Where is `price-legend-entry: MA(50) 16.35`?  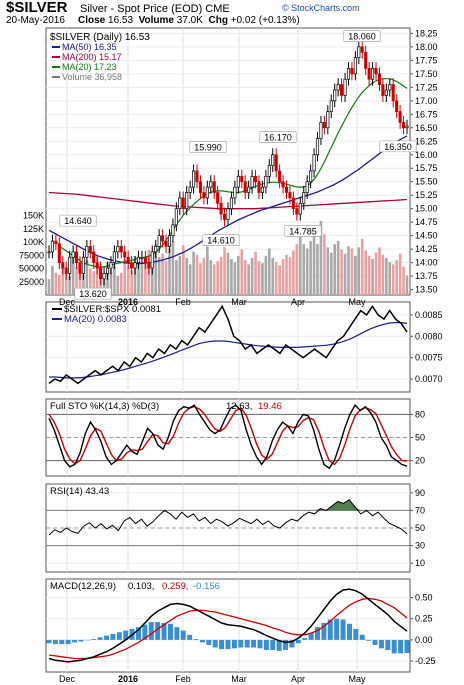
price-legend-entry: MA(50) 16.35 is located at coordinates (89, 47).